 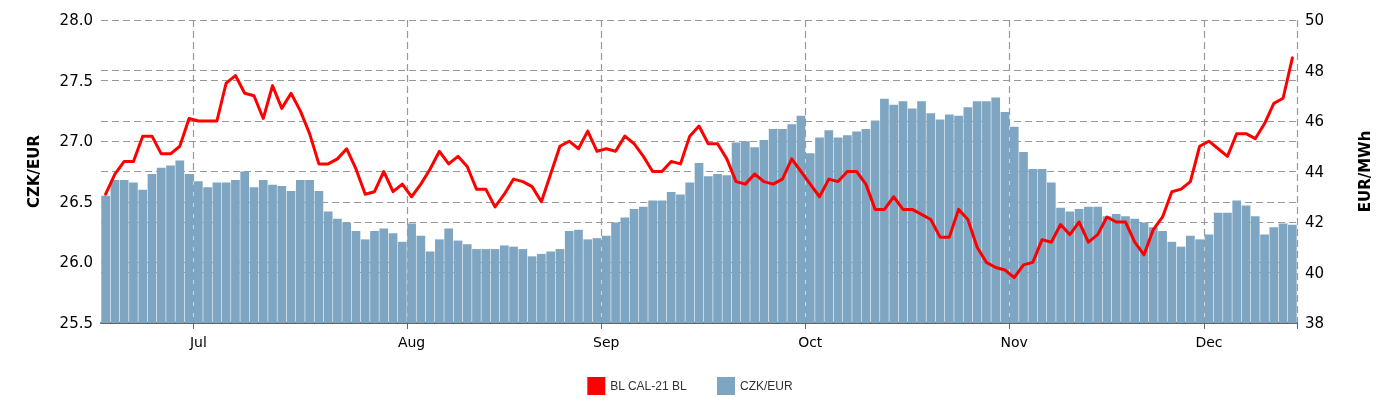 What do you see at coordinates (1315, 20) in the screenshot?
I see `y2-tick-label: 50` at bounding box center [1315, 20].